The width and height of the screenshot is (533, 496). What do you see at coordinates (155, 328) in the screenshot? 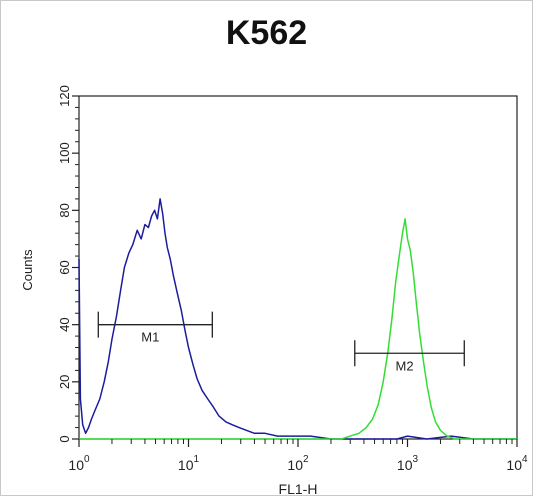
I see `gate-marker-m1: M1` at bounding box center [155, 328].